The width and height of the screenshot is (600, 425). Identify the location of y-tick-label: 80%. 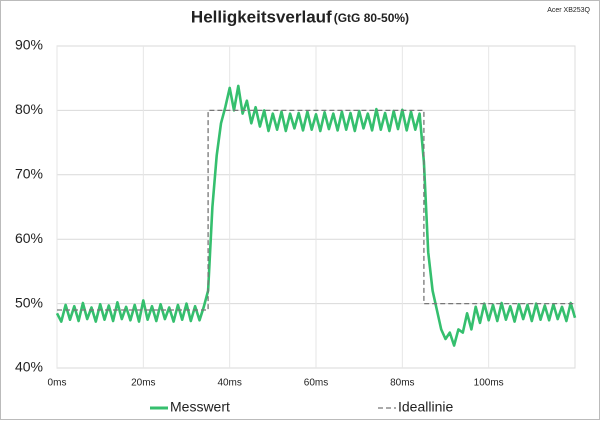
(29, 109).